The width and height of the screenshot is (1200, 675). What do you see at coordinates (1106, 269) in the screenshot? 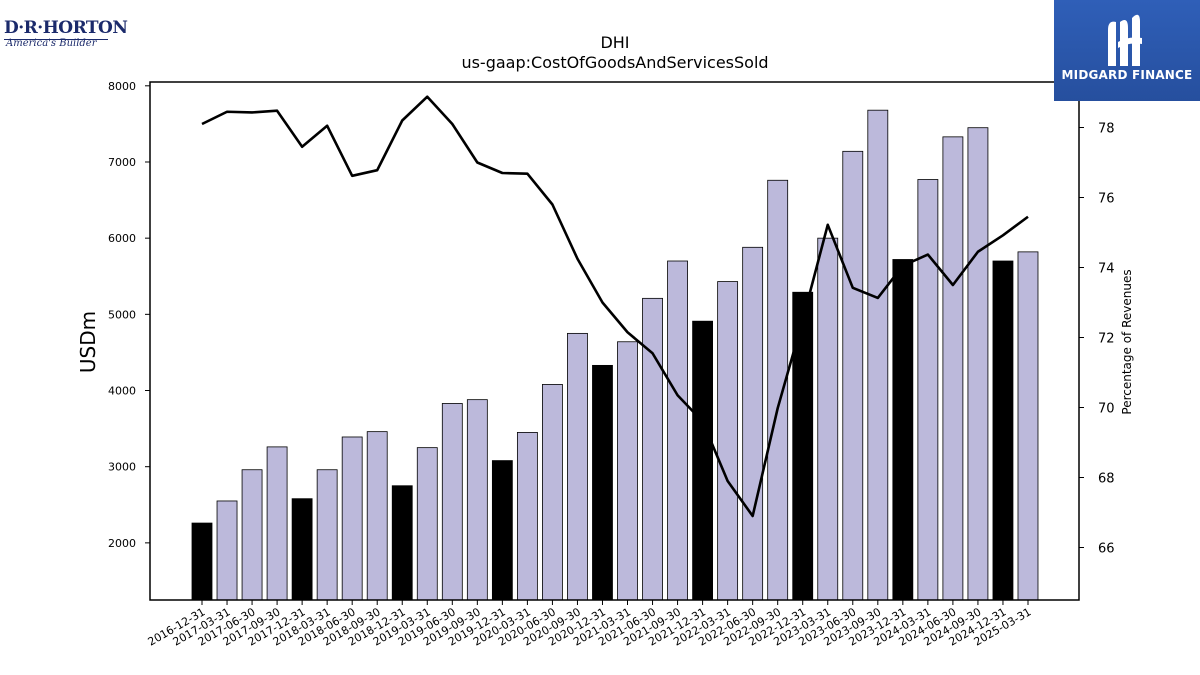
I see `y2-tick-label: 74` at bounding box center [1106, 269].